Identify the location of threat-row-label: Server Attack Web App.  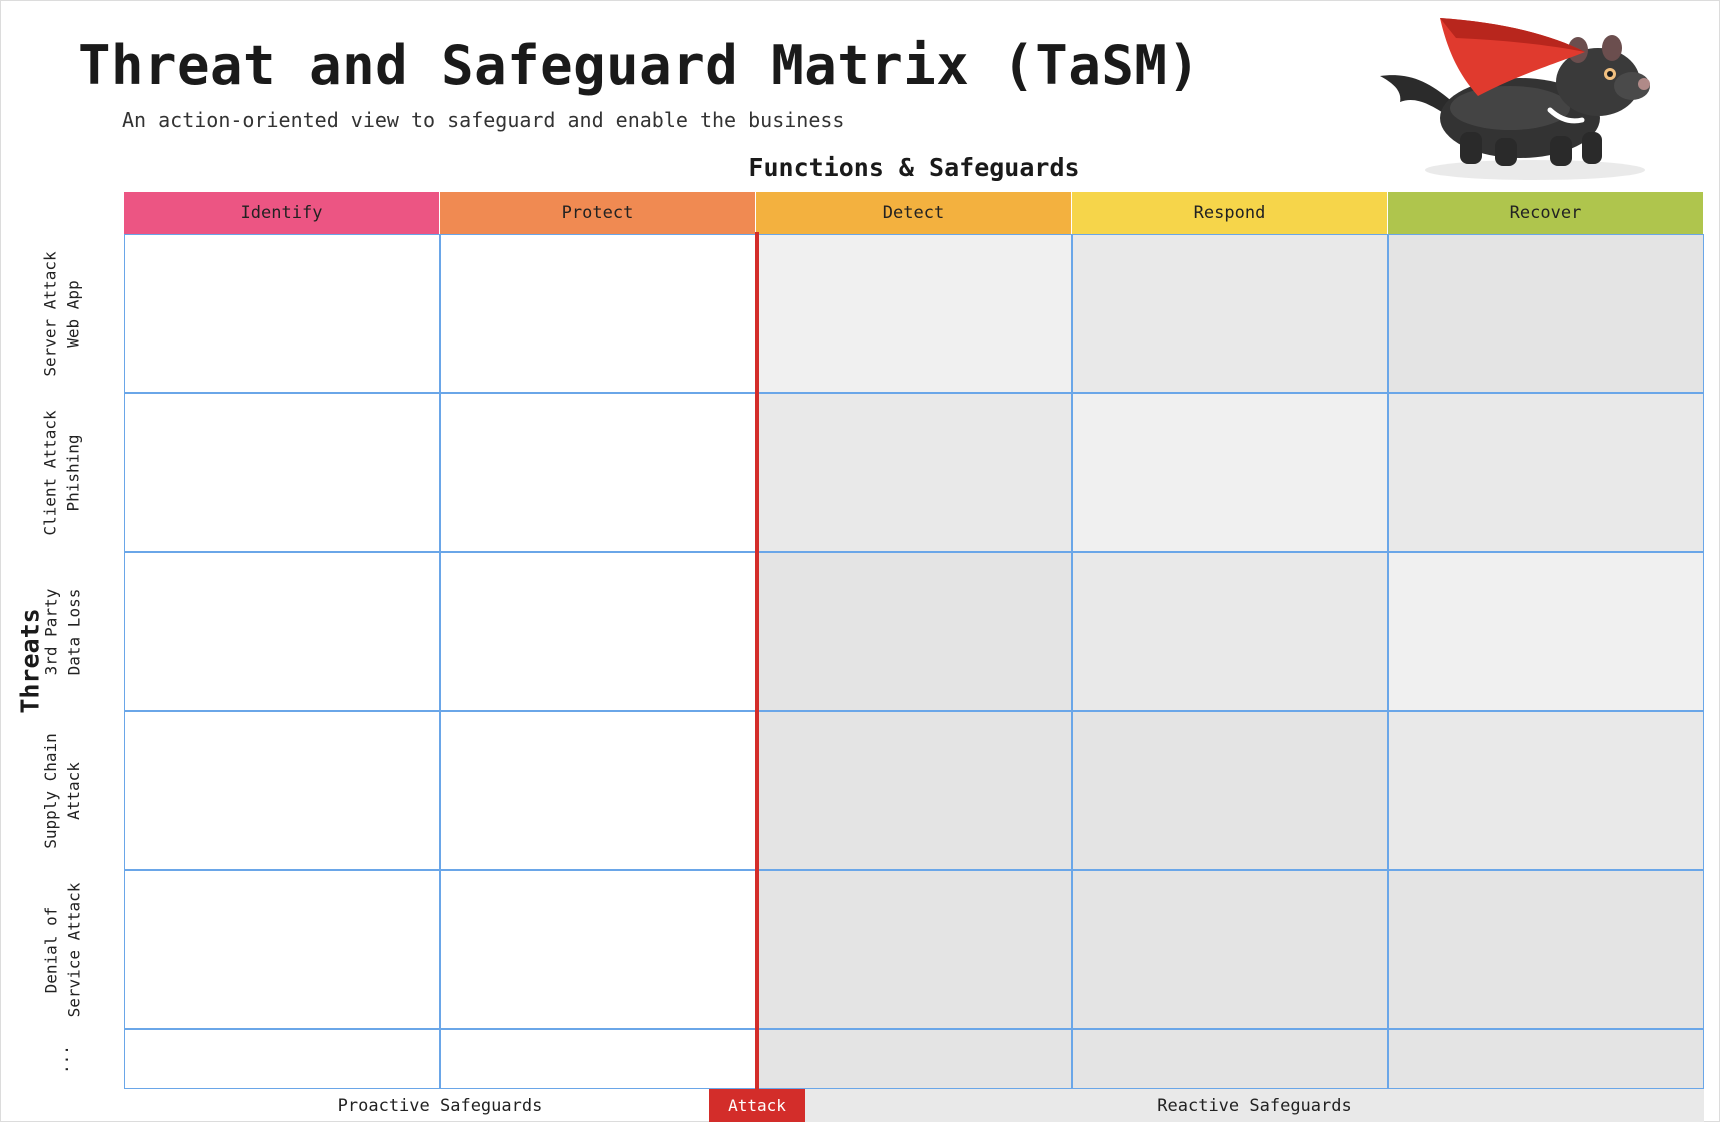
(62, 313).